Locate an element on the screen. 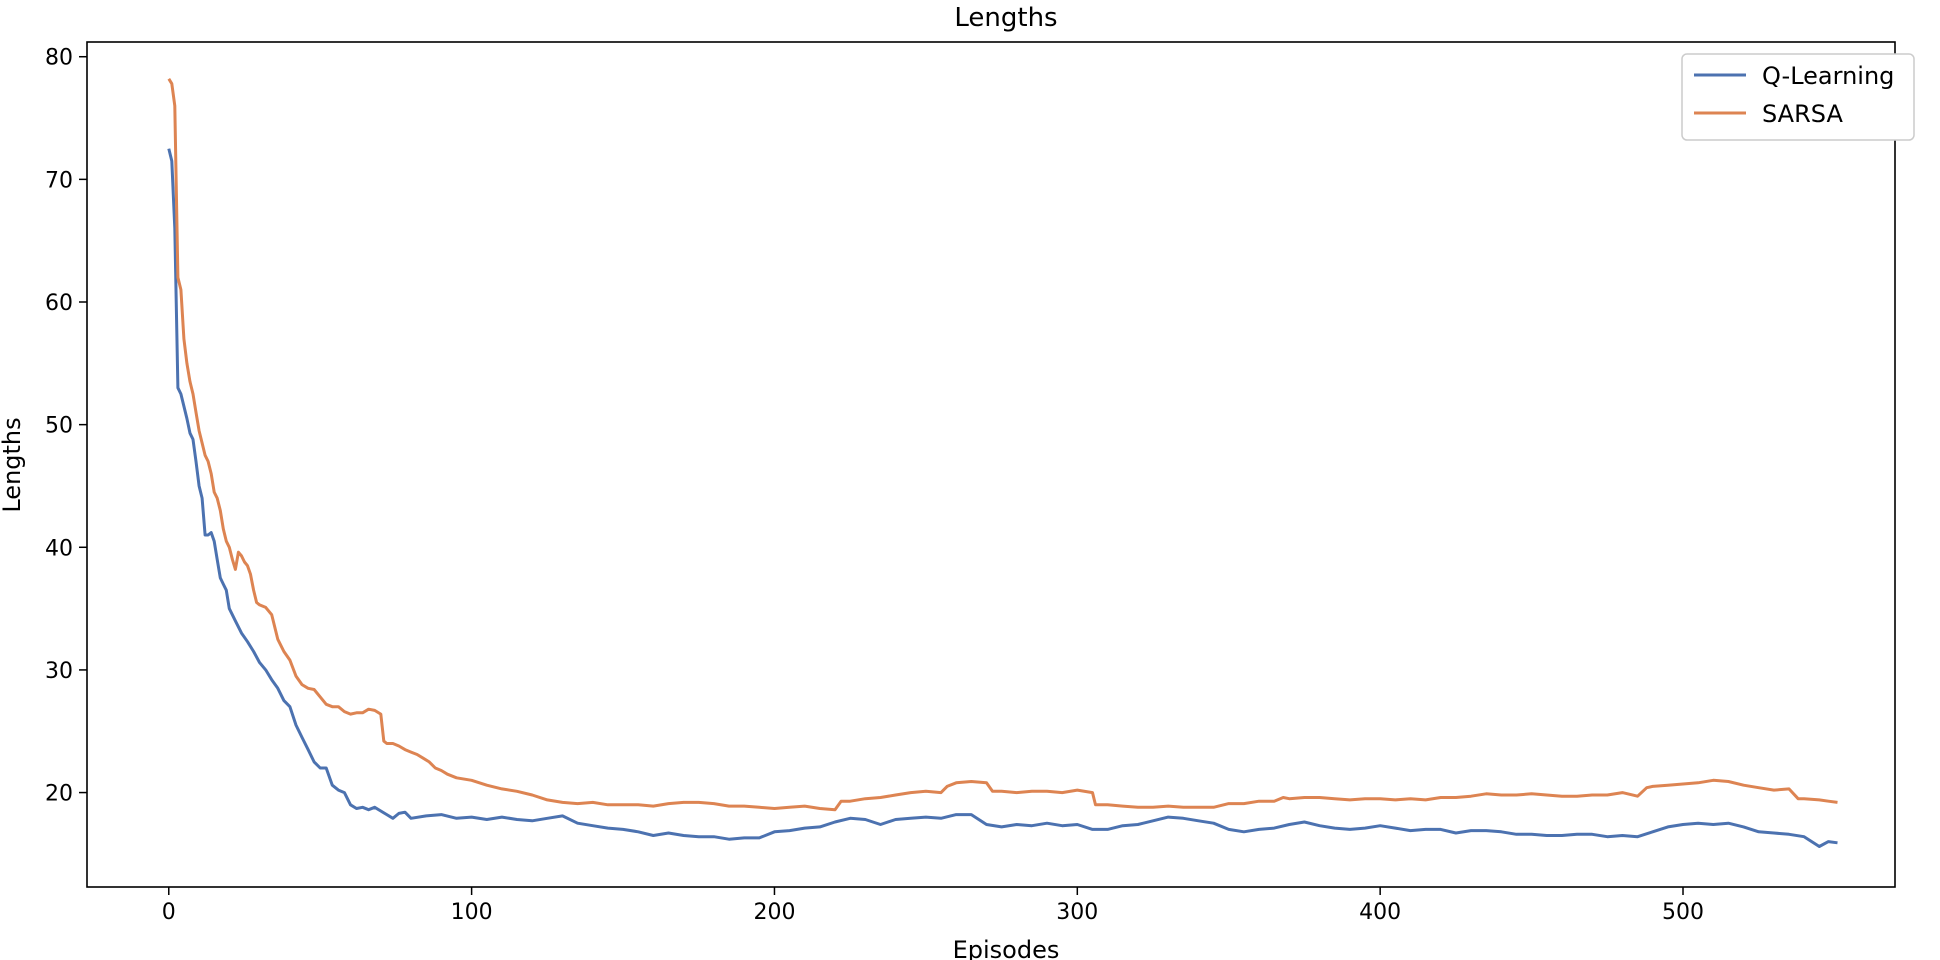  x-tick-label: 300 is located at coordinates (1077, 912).